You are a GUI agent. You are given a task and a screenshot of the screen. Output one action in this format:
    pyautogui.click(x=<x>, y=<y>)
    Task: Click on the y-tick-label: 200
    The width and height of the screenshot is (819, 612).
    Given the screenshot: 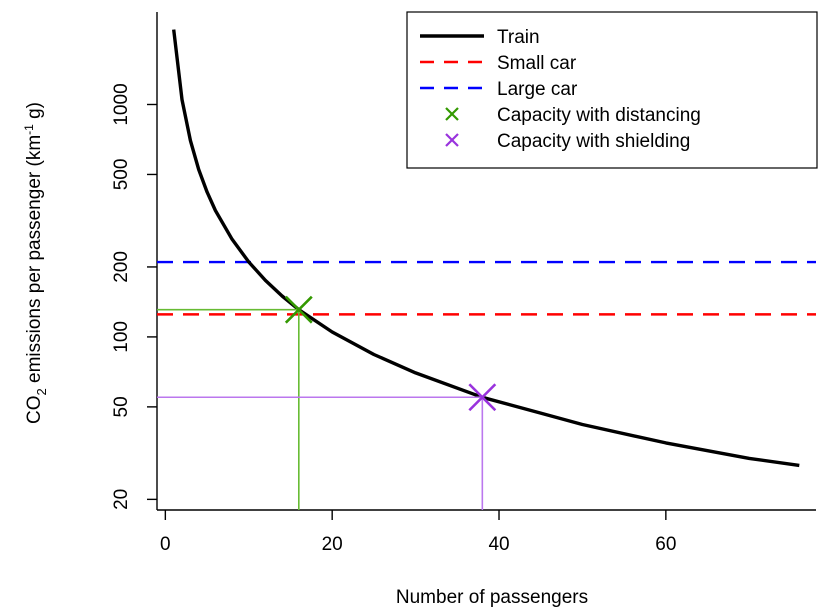 What is the action you would take?
    pyautogui.click(x=121, y=267)
    